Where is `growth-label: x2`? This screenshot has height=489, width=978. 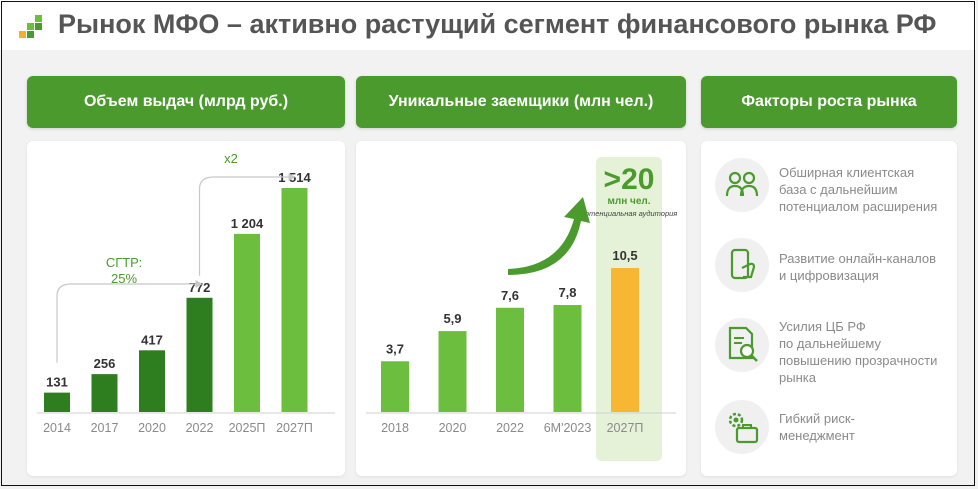 growth-label: x2 is located at coordinates (231, 158).